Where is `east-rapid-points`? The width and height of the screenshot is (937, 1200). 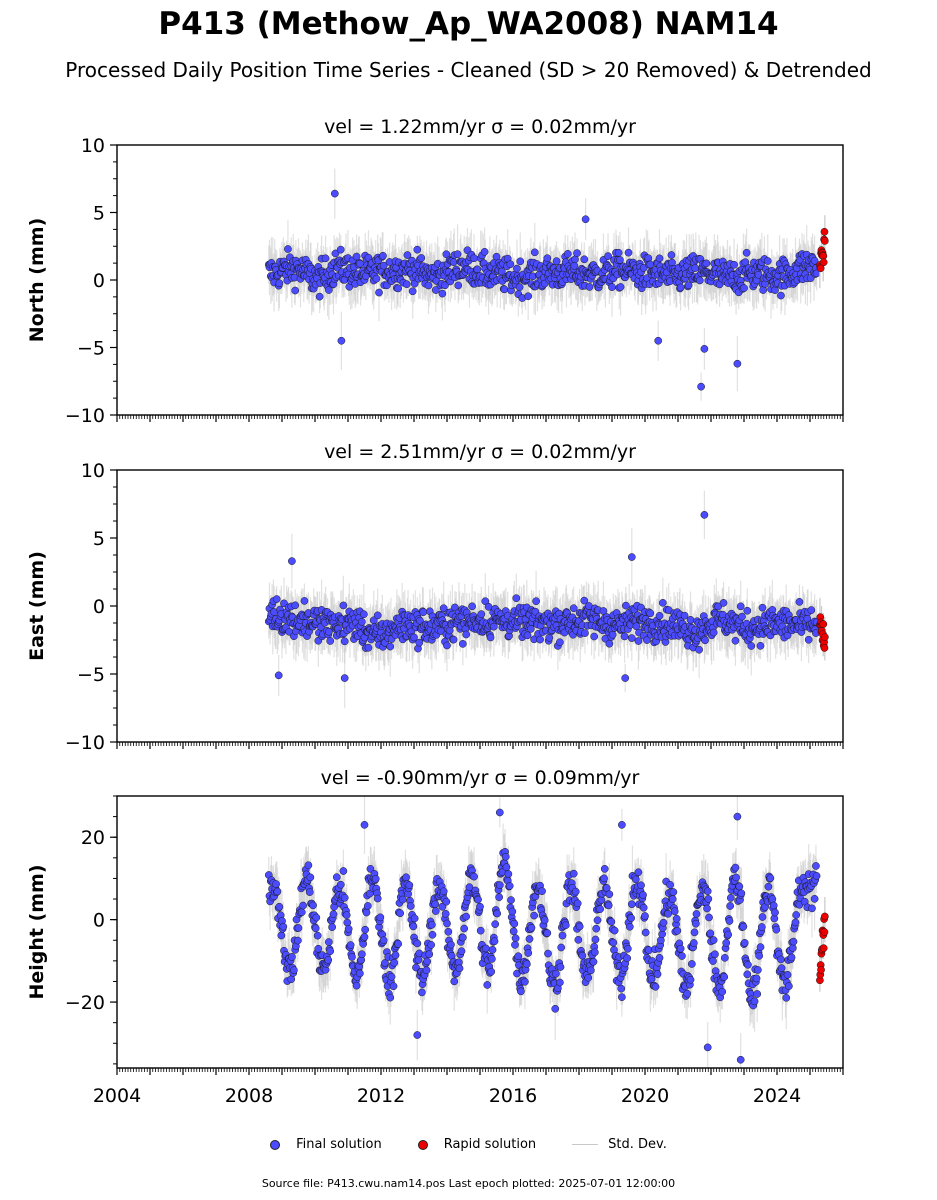 east-rapid-points is located at coordinates (822, 629).